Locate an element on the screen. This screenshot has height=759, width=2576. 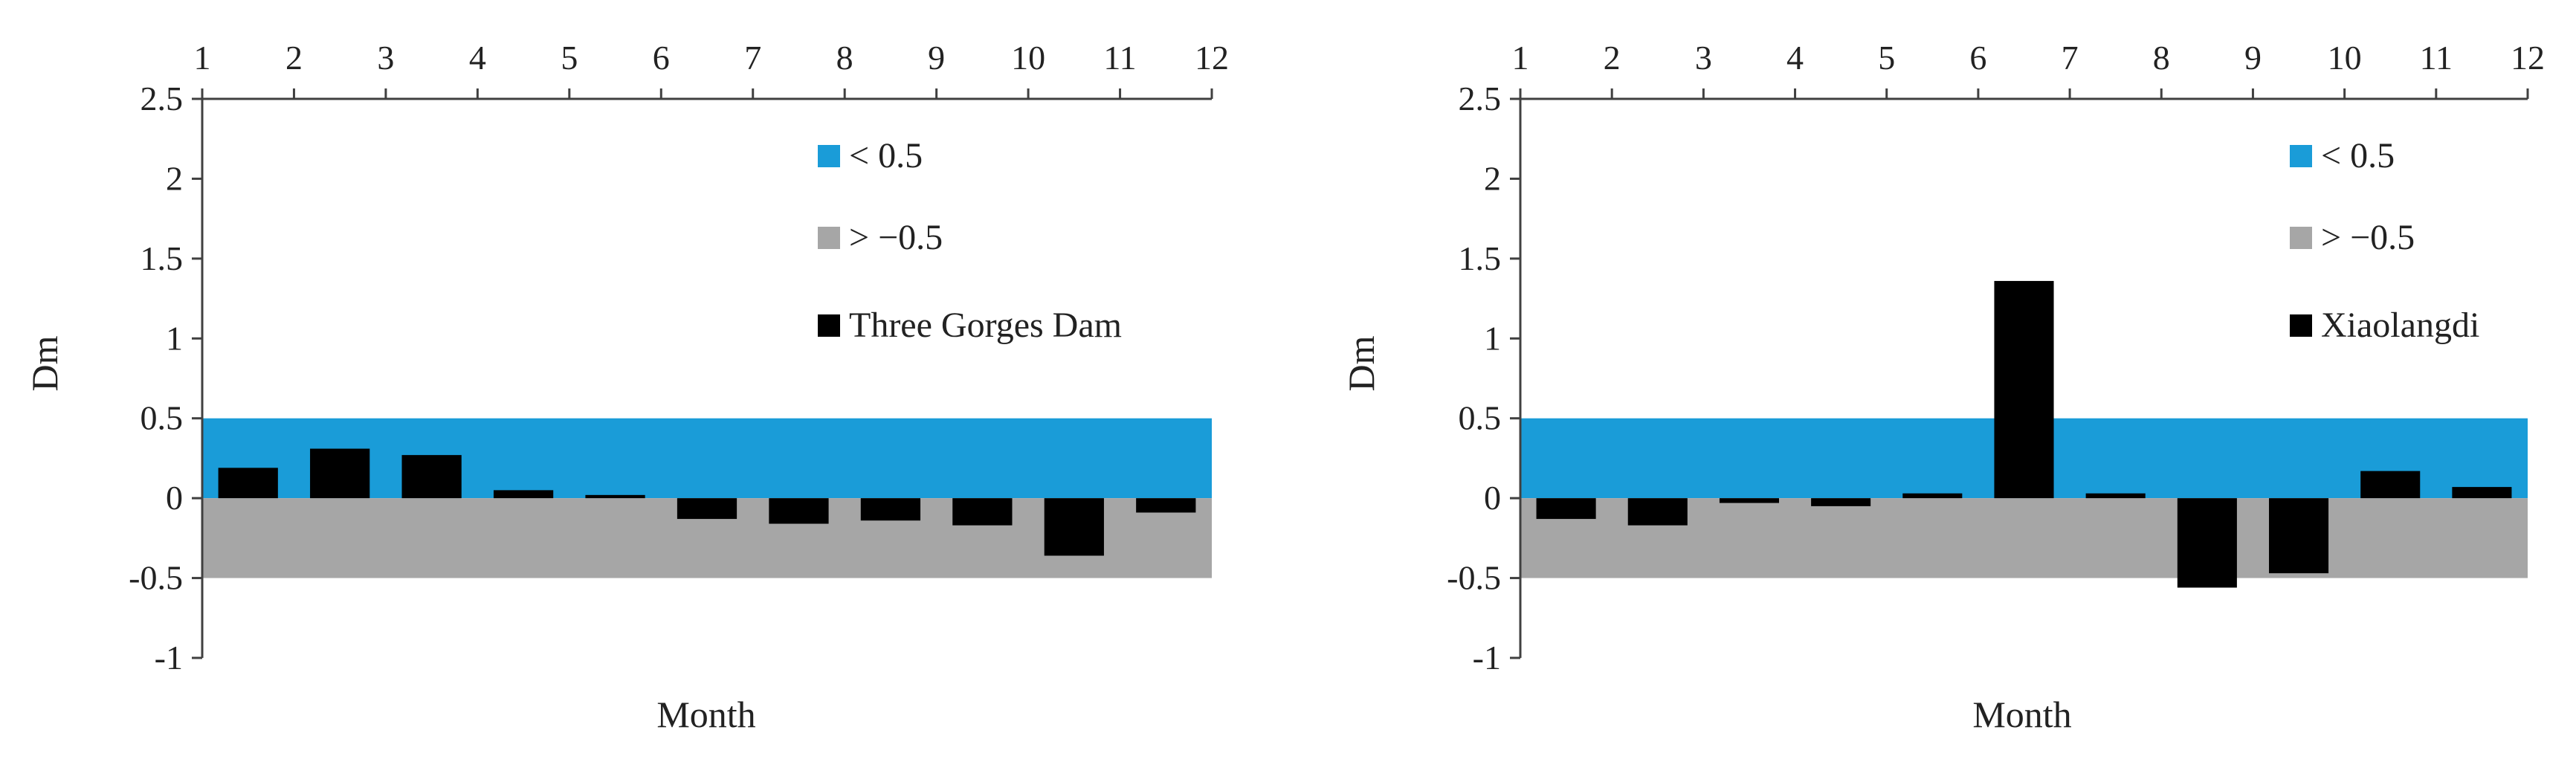
legend-entry-3: Xiaolangdi is located at coordinates (2384, 325).